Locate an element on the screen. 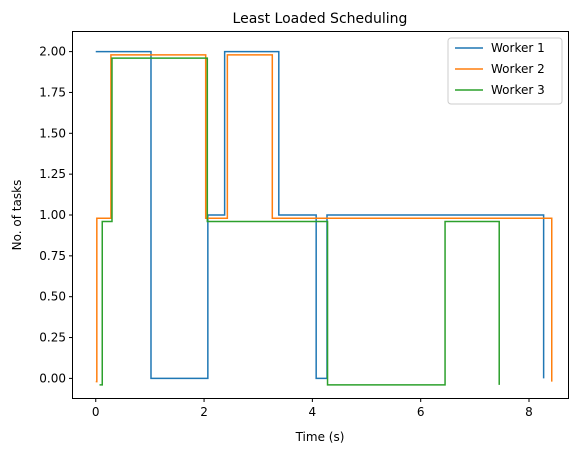 The width and height of the screenshot is (576, 453). legend-box is located at coordinates (505, 71).